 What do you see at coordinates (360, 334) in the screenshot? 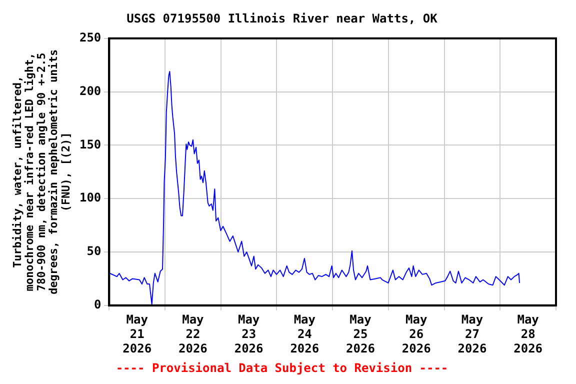
I see `x-tick-label: May 25 2026` at bounding box center [360, 334].